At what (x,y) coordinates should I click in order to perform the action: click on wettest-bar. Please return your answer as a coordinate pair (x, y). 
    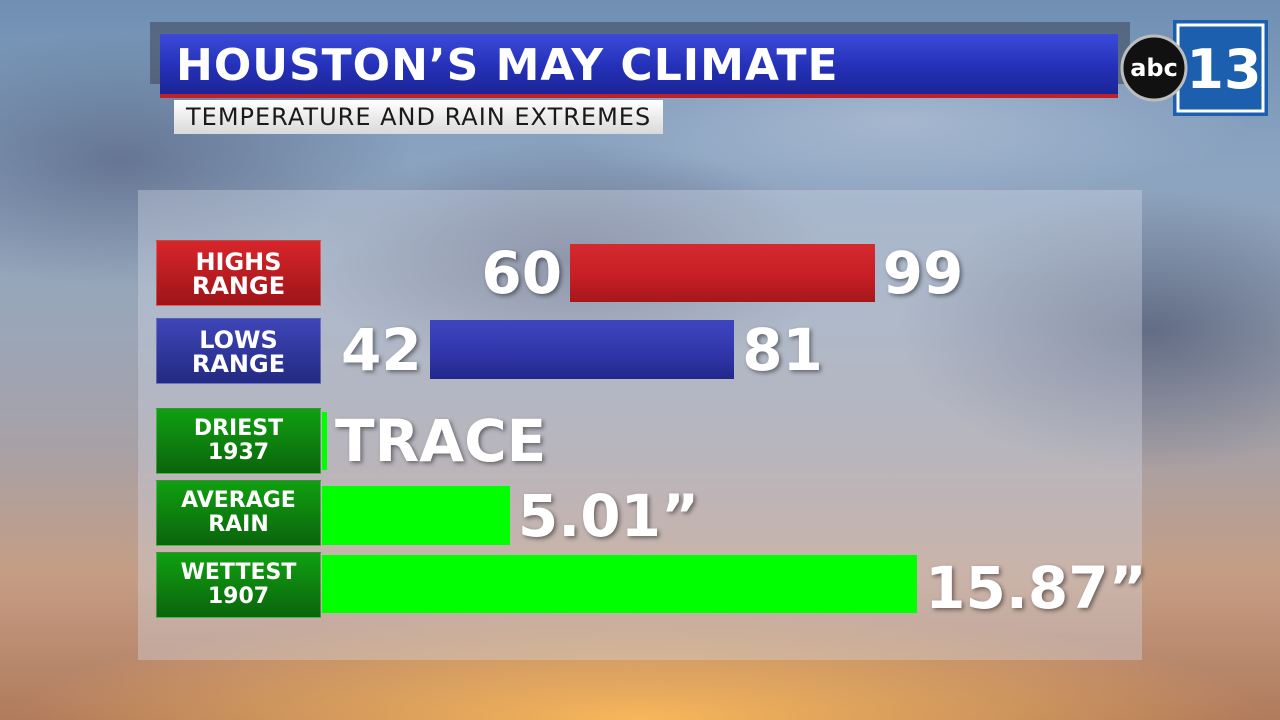
    Looking at the image, I should click on (620, 584).